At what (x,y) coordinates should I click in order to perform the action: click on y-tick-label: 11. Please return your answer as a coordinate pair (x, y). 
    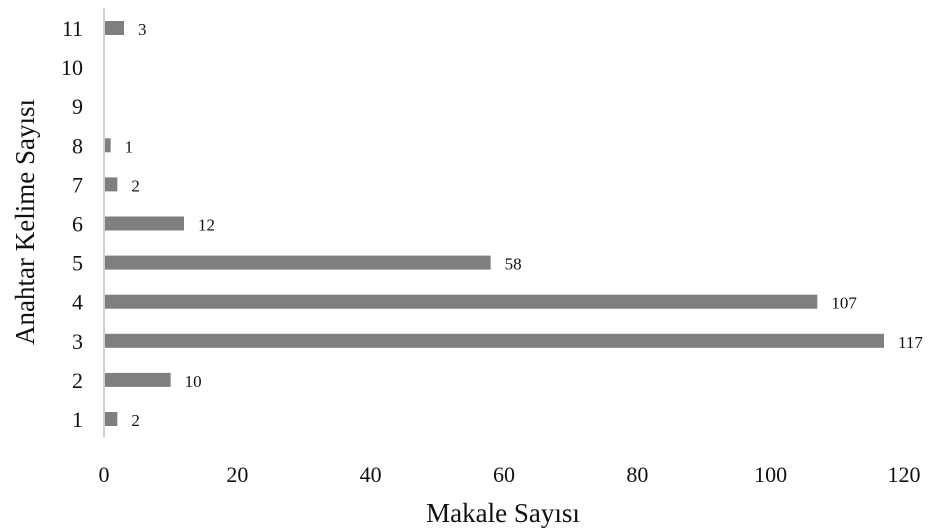
    Looking at the image, I should click on (72, 28).